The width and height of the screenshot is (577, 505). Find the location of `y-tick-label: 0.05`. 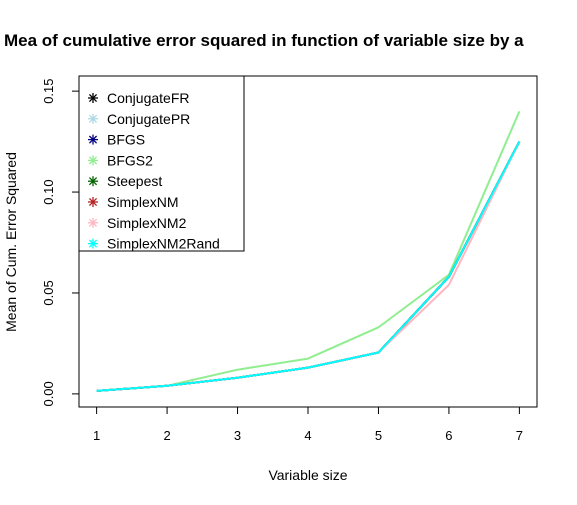

y-tick-label: 0.05 is located at coordinates (48, 292).